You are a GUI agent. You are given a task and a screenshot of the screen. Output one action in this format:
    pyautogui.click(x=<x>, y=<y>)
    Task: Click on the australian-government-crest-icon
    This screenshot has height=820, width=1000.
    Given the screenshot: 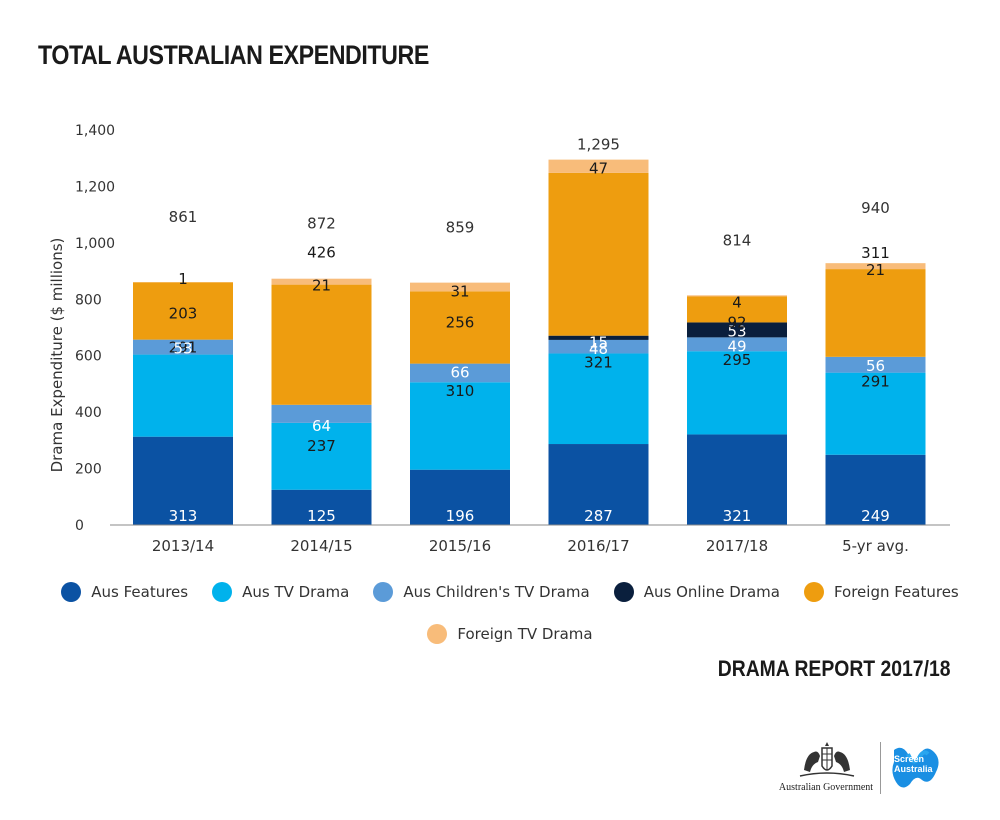 What is the action you would take?
    pyautogui.click(x=827, y=759)
    